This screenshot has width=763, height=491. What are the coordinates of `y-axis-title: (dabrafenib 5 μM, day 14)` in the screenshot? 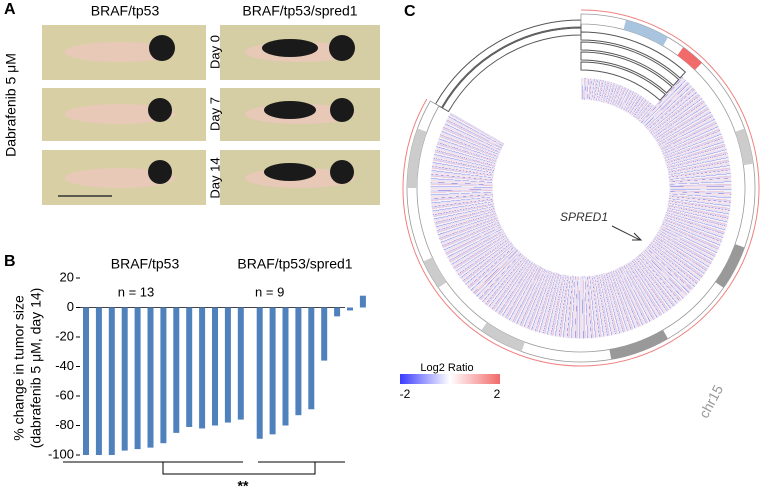 It's located at (36, 368).